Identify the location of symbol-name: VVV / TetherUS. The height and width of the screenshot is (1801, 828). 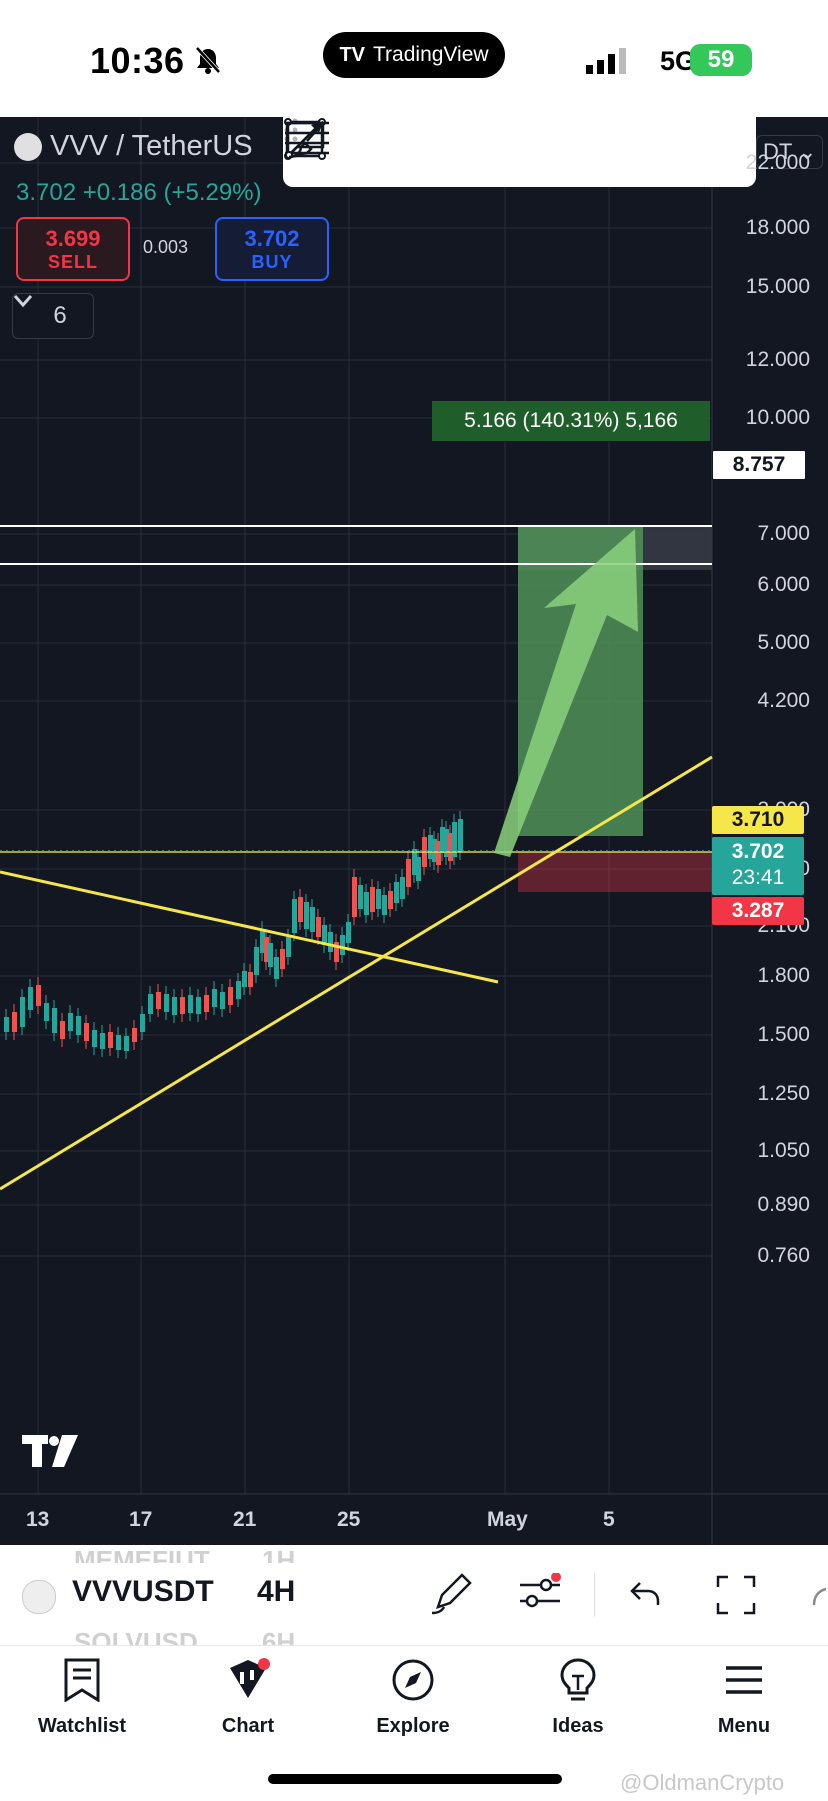
(151, 146).